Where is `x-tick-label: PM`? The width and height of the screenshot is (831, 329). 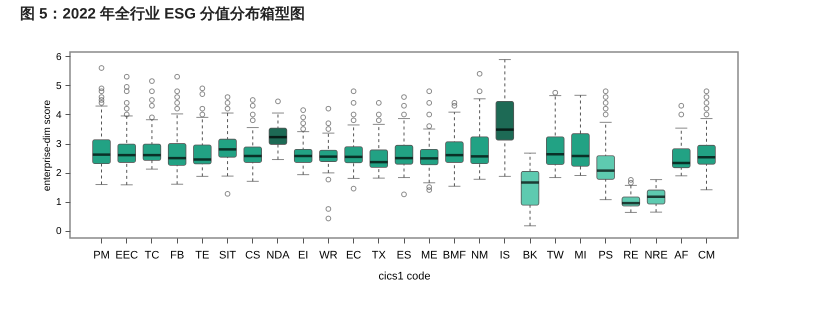
x-tick-label: PM is located at coordinates (101, 256).